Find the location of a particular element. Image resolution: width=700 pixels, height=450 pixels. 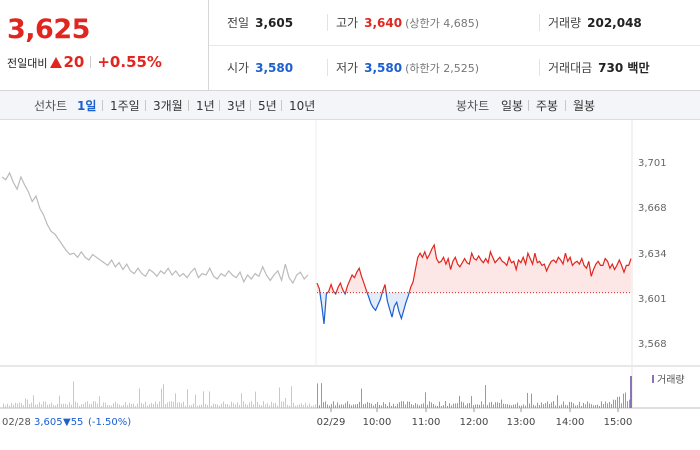

y-tick-label: 3,601 is located at coordinates (652, 299).